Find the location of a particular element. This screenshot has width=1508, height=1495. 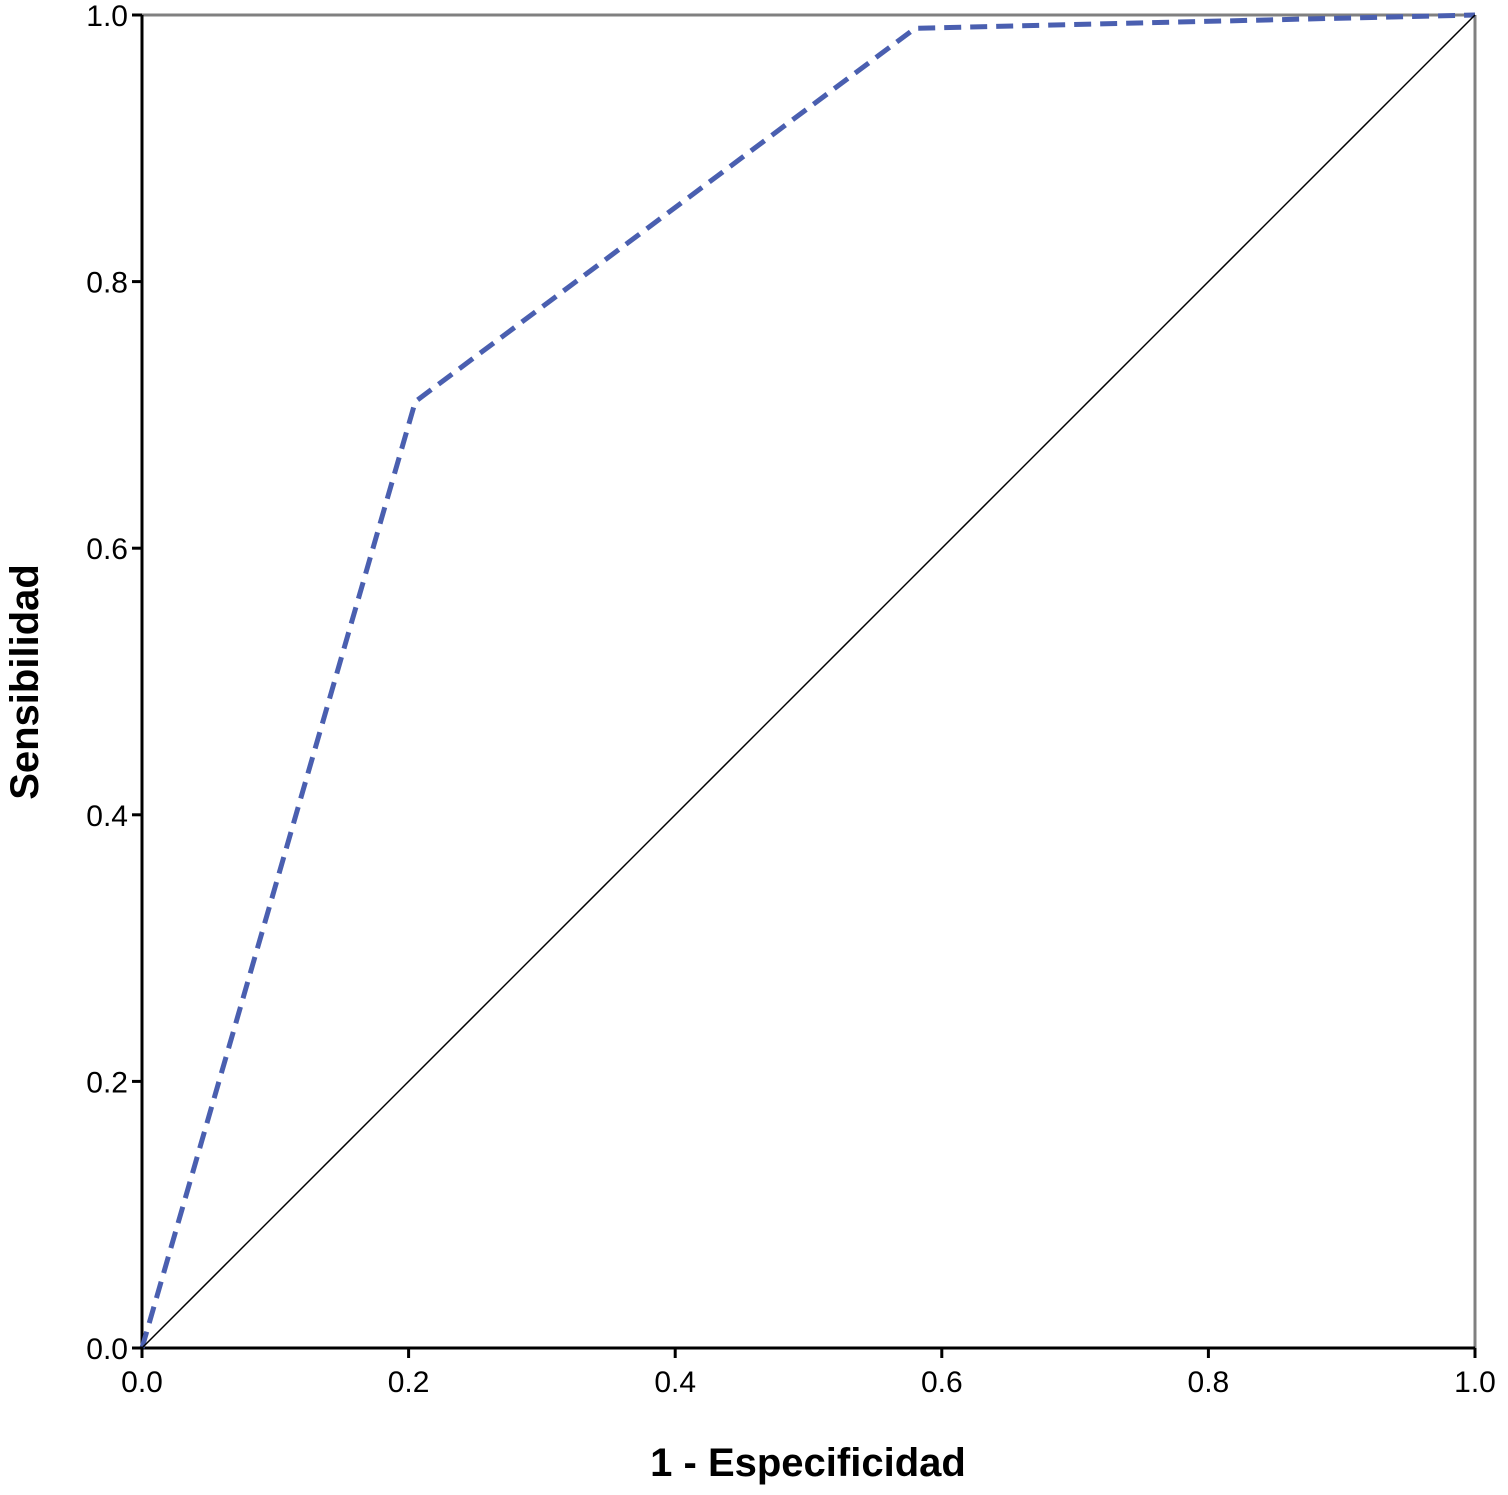

y-tick-label: 0.8 is located at coordinates (107, 283).